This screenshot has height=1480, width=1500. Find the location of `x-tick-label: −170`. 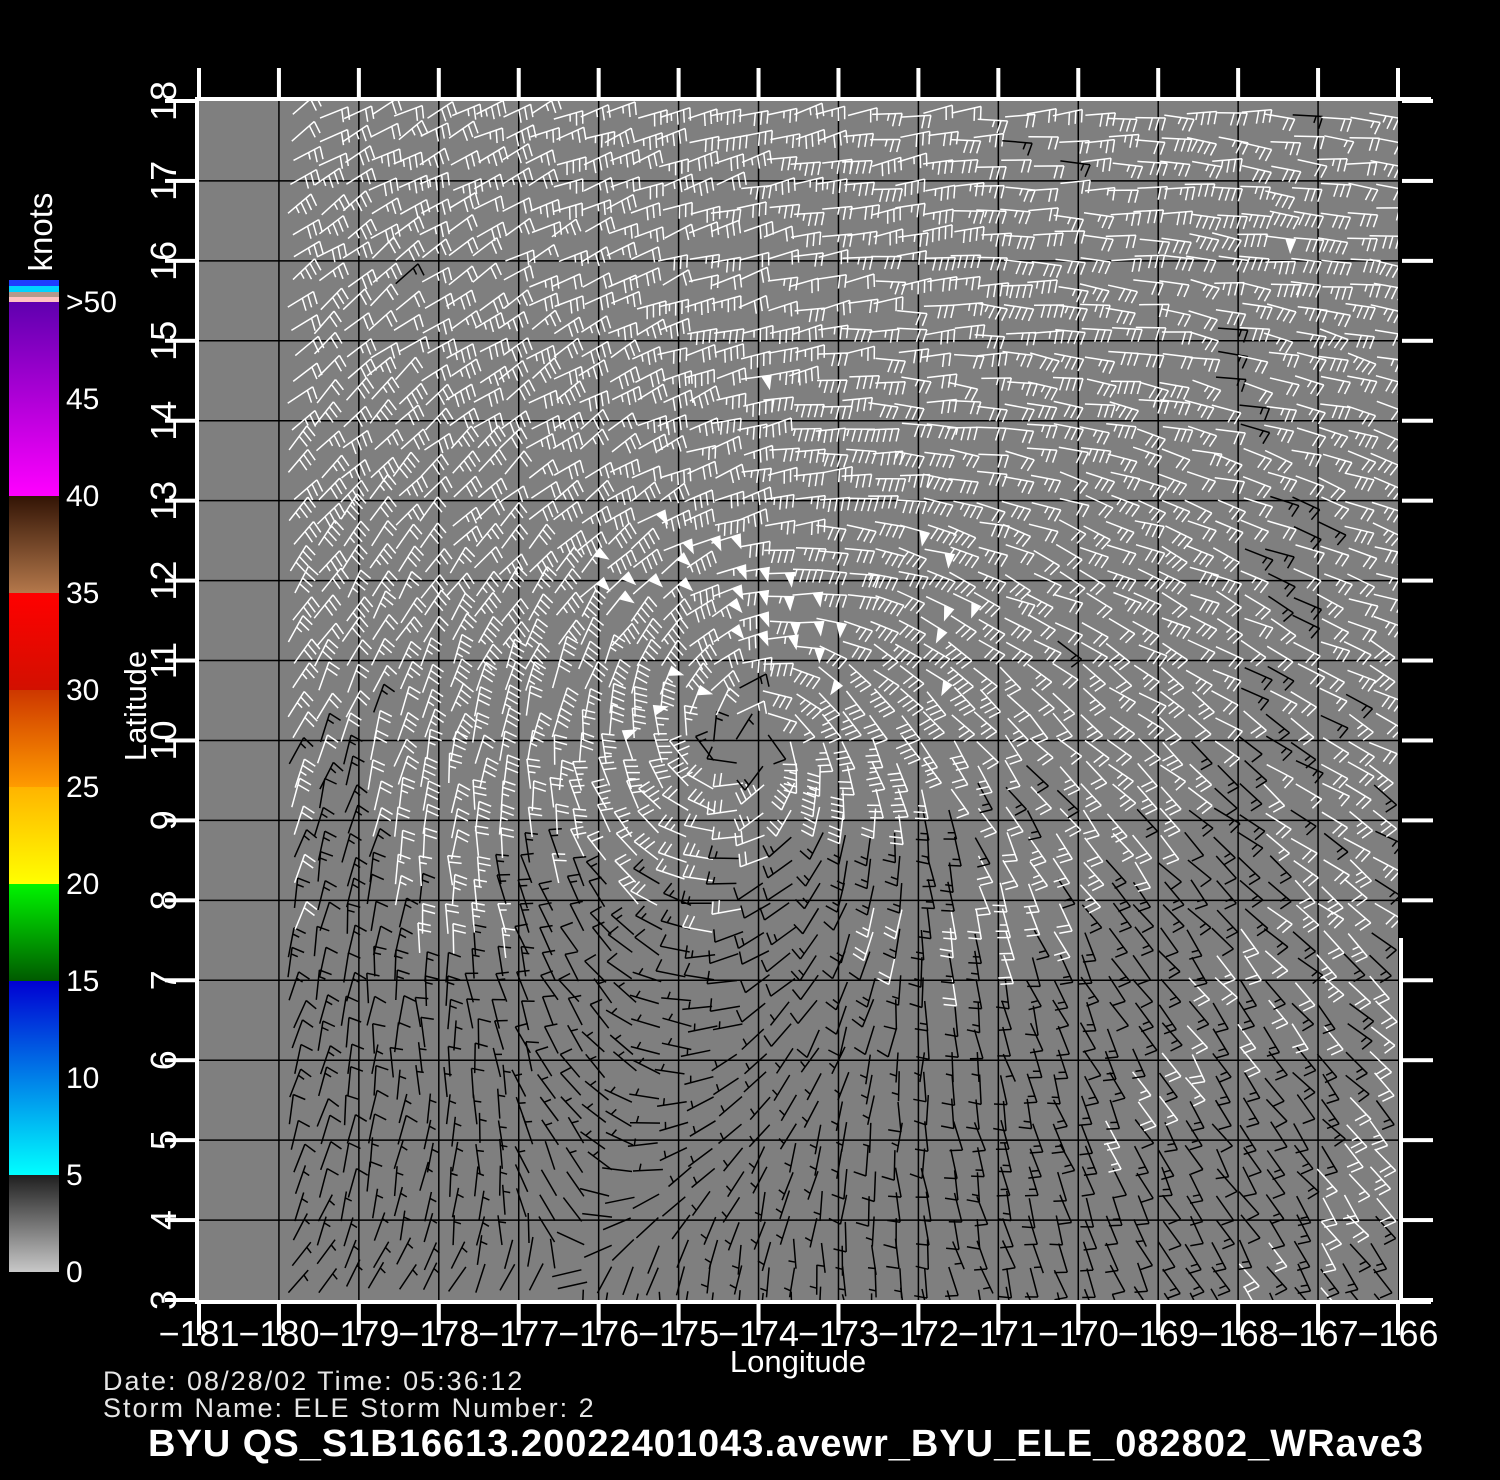

x-tick-label: −170 is located at coordinates (1078, 1333).